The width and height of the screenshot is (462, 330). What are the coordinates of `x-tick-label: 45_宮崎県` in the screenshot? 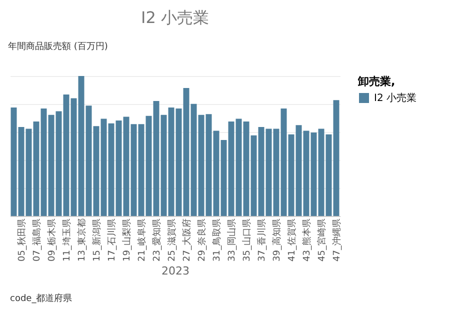 It's located at (322, 240).